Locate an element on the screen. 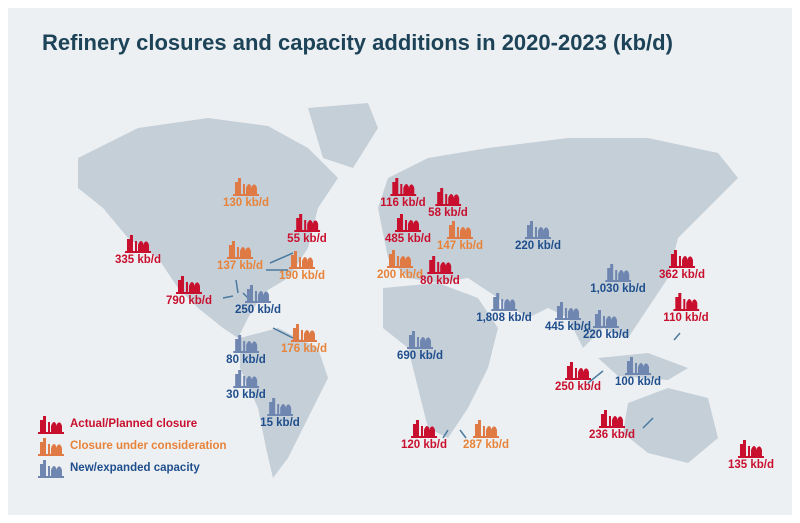 The height and width of the screenshot is (523, 800). refinery-marker: 445 kb/d is located at coordinates (568, 316).